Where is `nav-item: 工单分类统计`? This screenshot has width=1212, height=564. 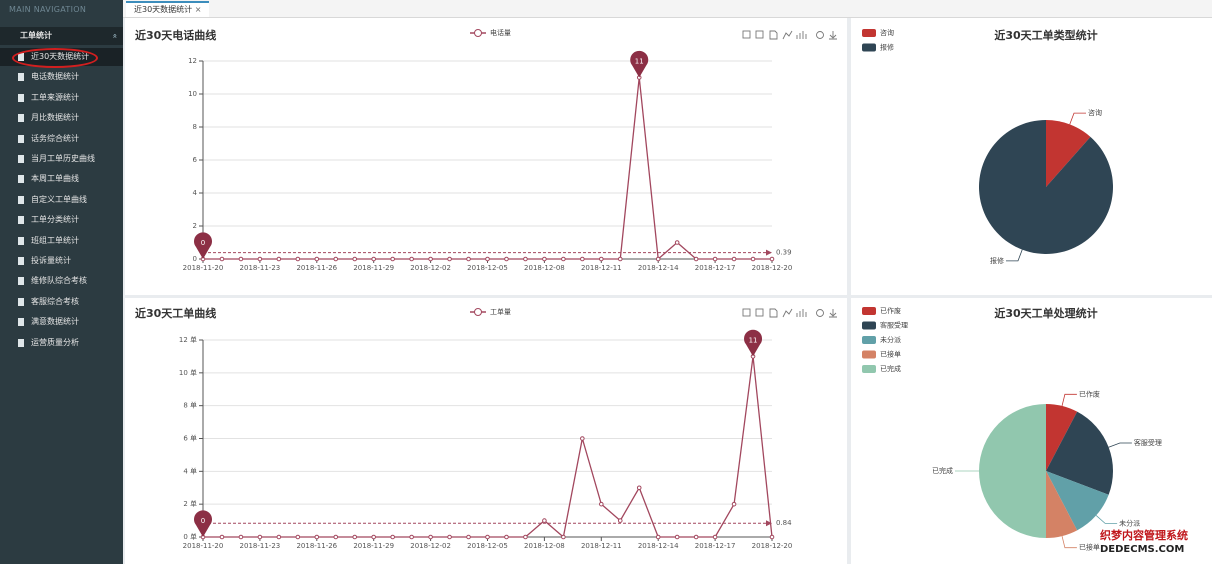
nav-item: 工单分类统计 is located at coordinates (61, 220).